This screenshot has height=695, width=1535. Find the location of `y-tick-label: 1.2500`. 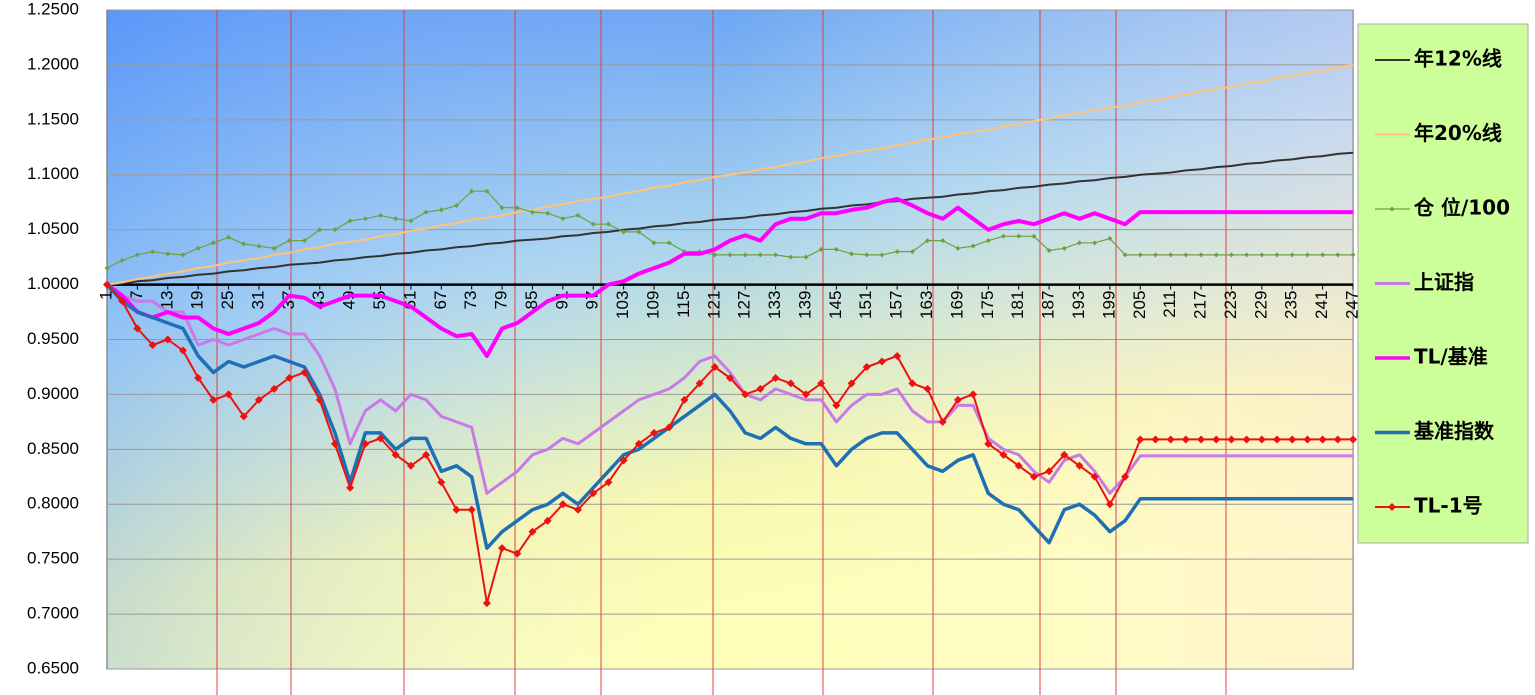

y-tick-label: 1.2500 is located at coordinates (53, 9).